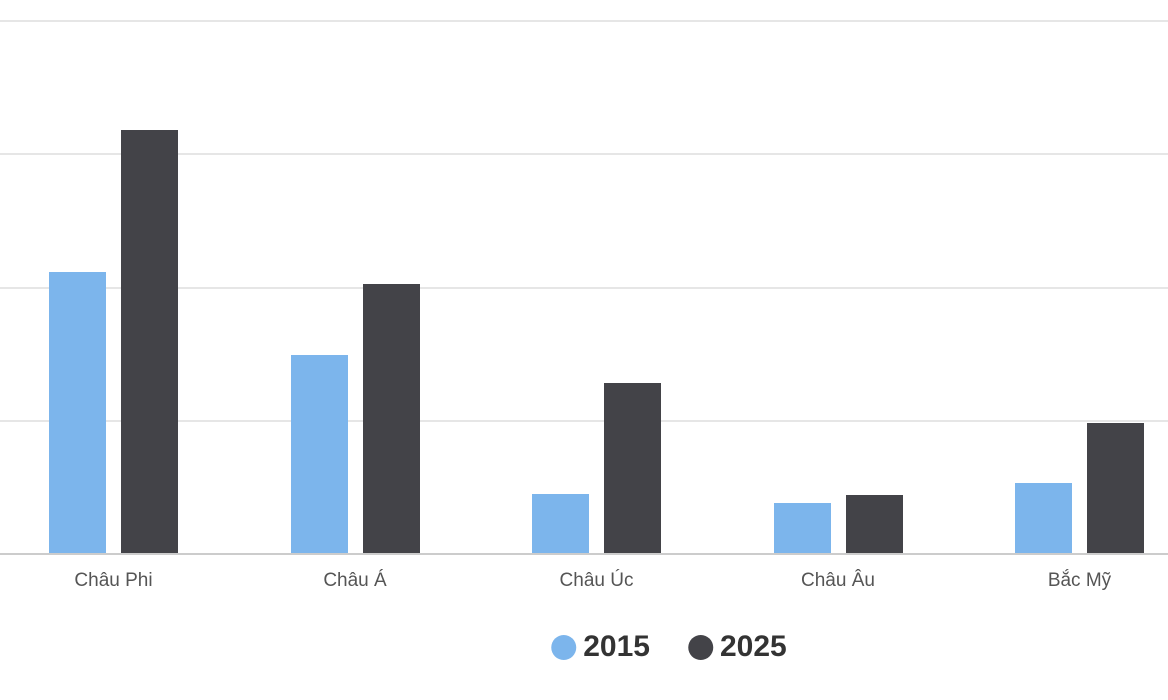  Describe the element at coordinates (113, 580) in the screenshot. I see `x-axis-label-chau-phi: Châu Phi` at that location.